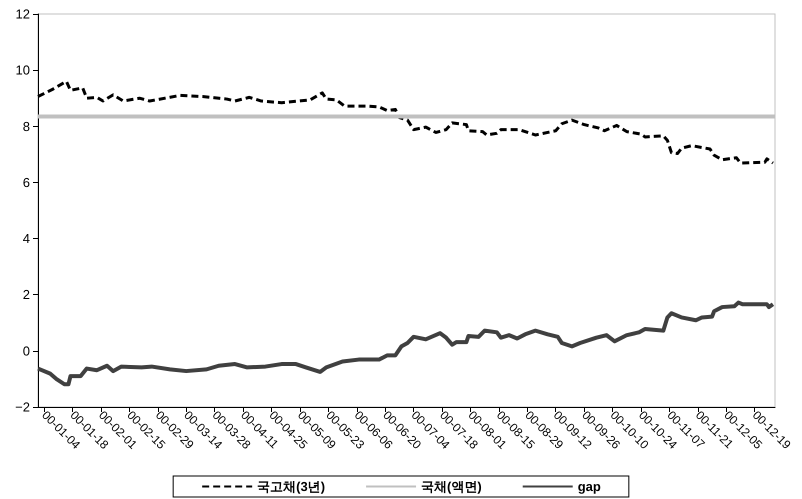 This screenshot has width=802, height=499. Describe the element at coordinates (26, 350) in the screenshot. I see `y-tick-label: 0` at that location.